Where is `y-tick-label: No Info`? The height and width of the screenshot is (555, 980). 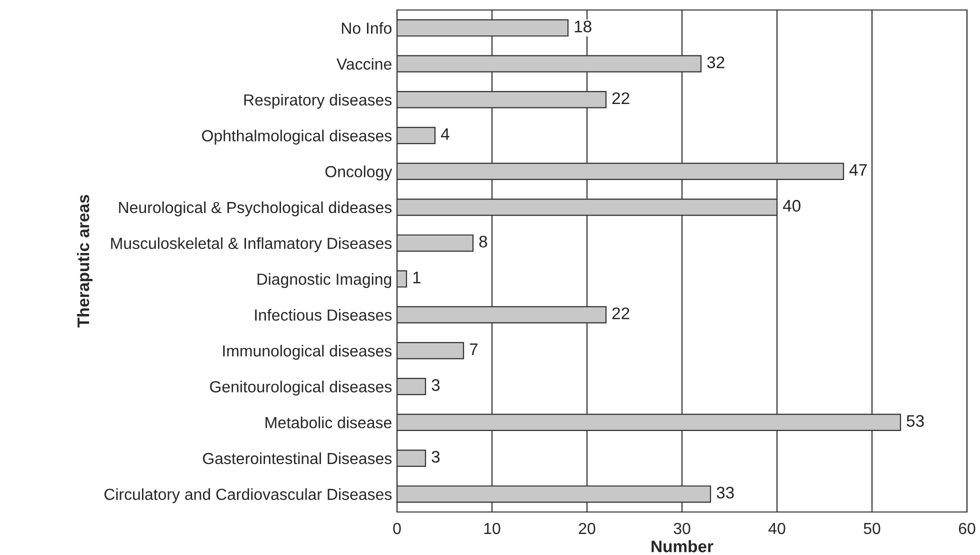
y-tick-label: No Info is located at coordinates (367, 28).